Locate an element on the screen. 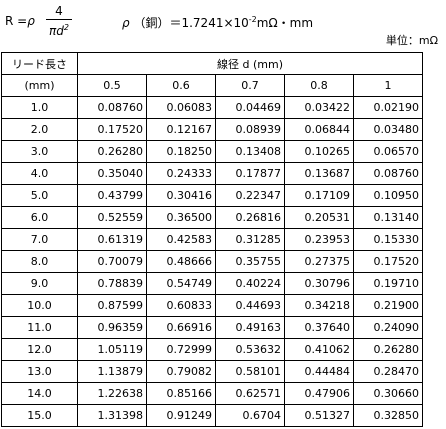 This screenshot has width=446, height=429. resistance-value-cell: 0.13140 is located at coordinates (388, 217).